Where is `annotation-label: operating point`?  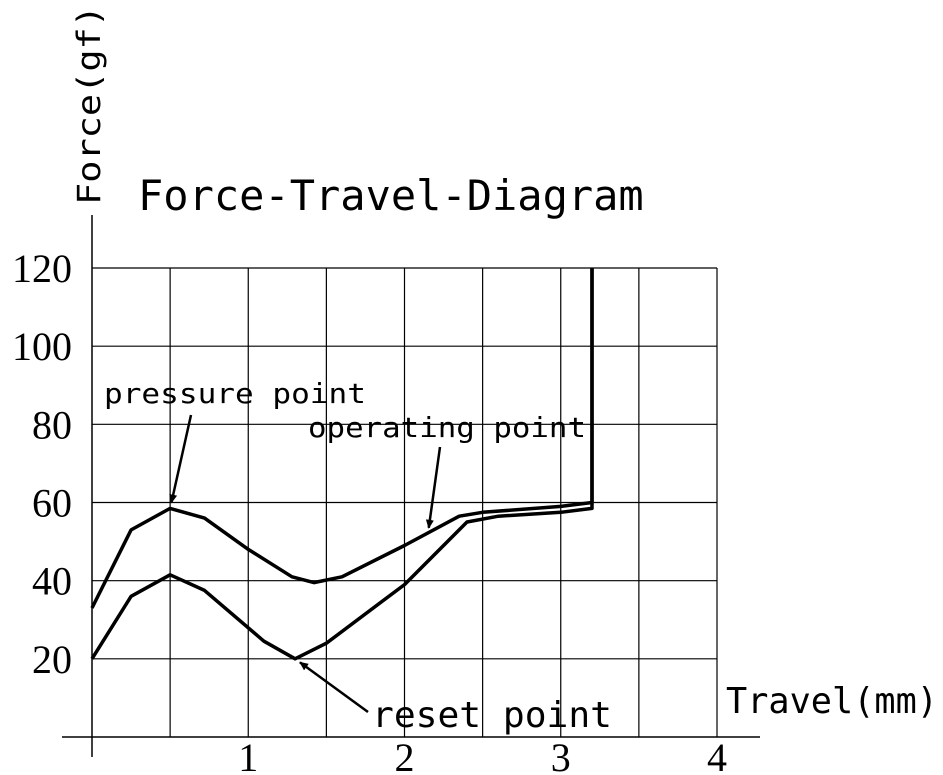 annotation-label: operating point is located at coordinates (447, 427).